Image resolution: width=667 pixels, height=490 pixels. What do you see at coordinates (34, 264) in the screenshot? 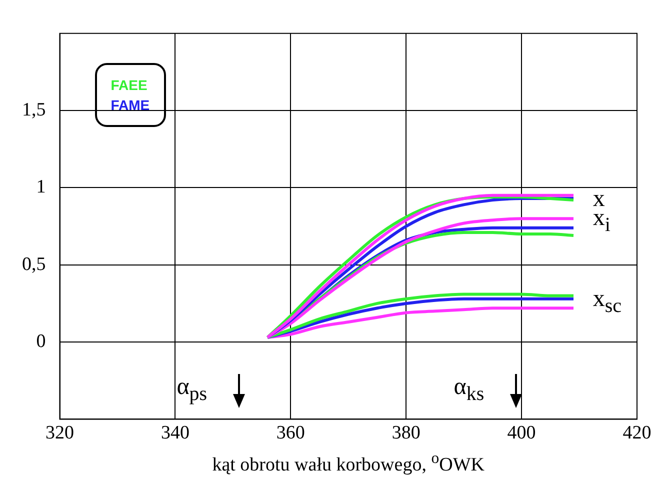
I see `y-tick-label: 0,5` at bounding box center [34, 264].